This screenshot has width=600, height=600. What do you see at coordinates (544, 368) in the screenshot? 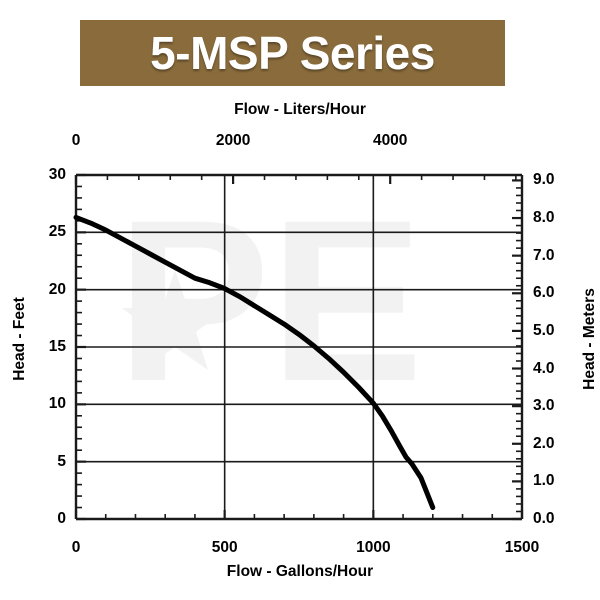
I see `y2-tick-label: 4.0` at bounding box center [544, 368].